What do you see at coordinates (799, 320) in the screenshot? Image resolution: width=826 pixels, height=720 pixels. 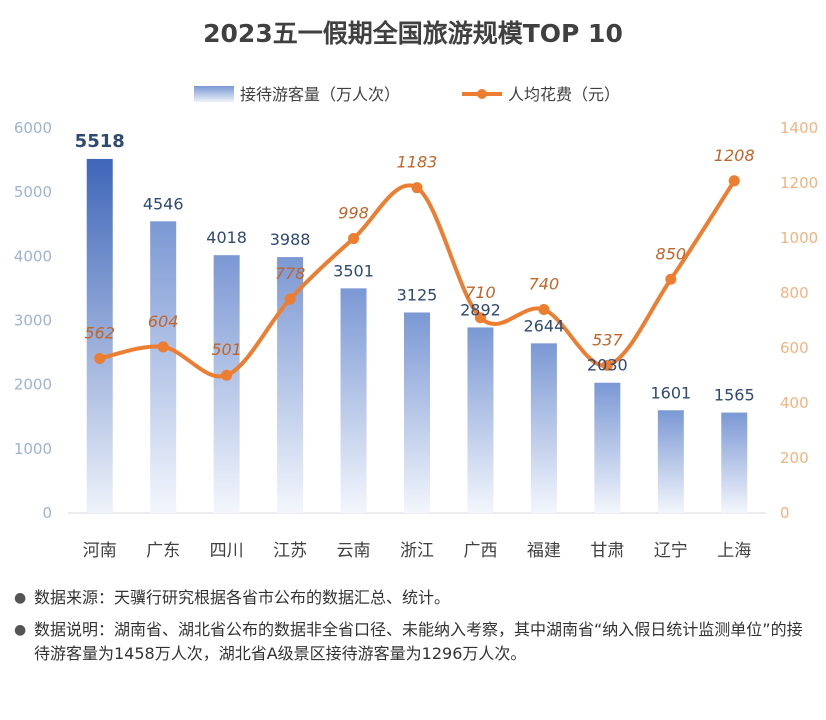 I see `right-axis: 0 200 400 600 800 1000 1200 1400` at bounding box center [799, 320].